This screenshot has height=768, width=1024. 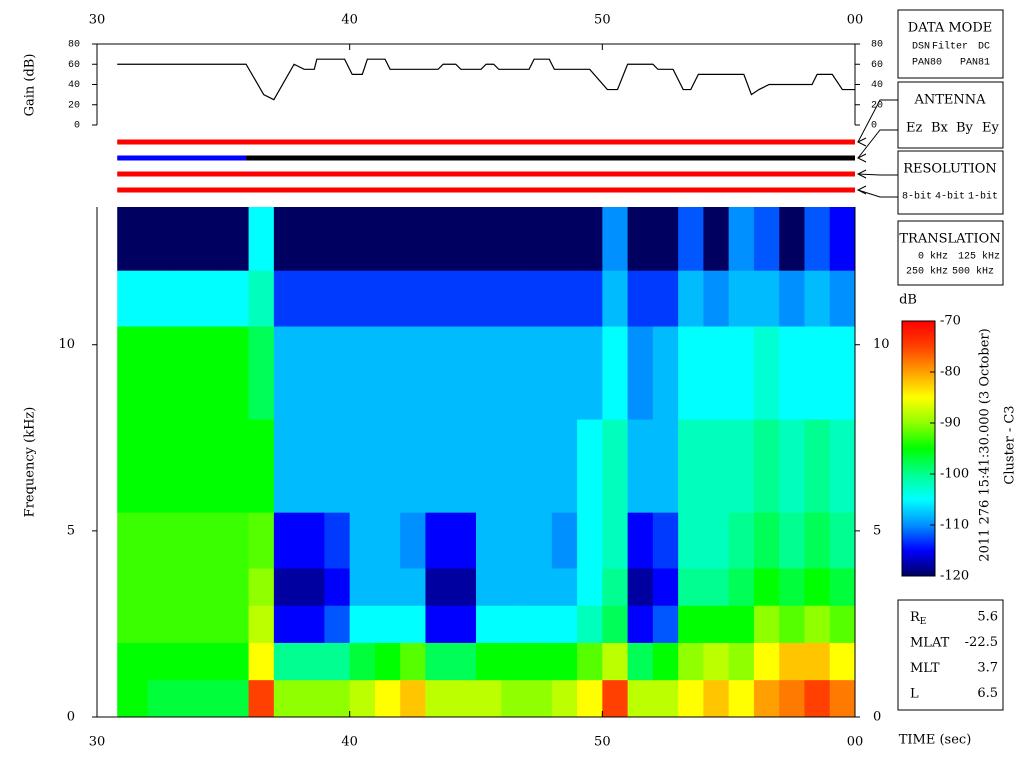 I want to click on ephemeris-value: -22.5, so click(x=981, y=642).